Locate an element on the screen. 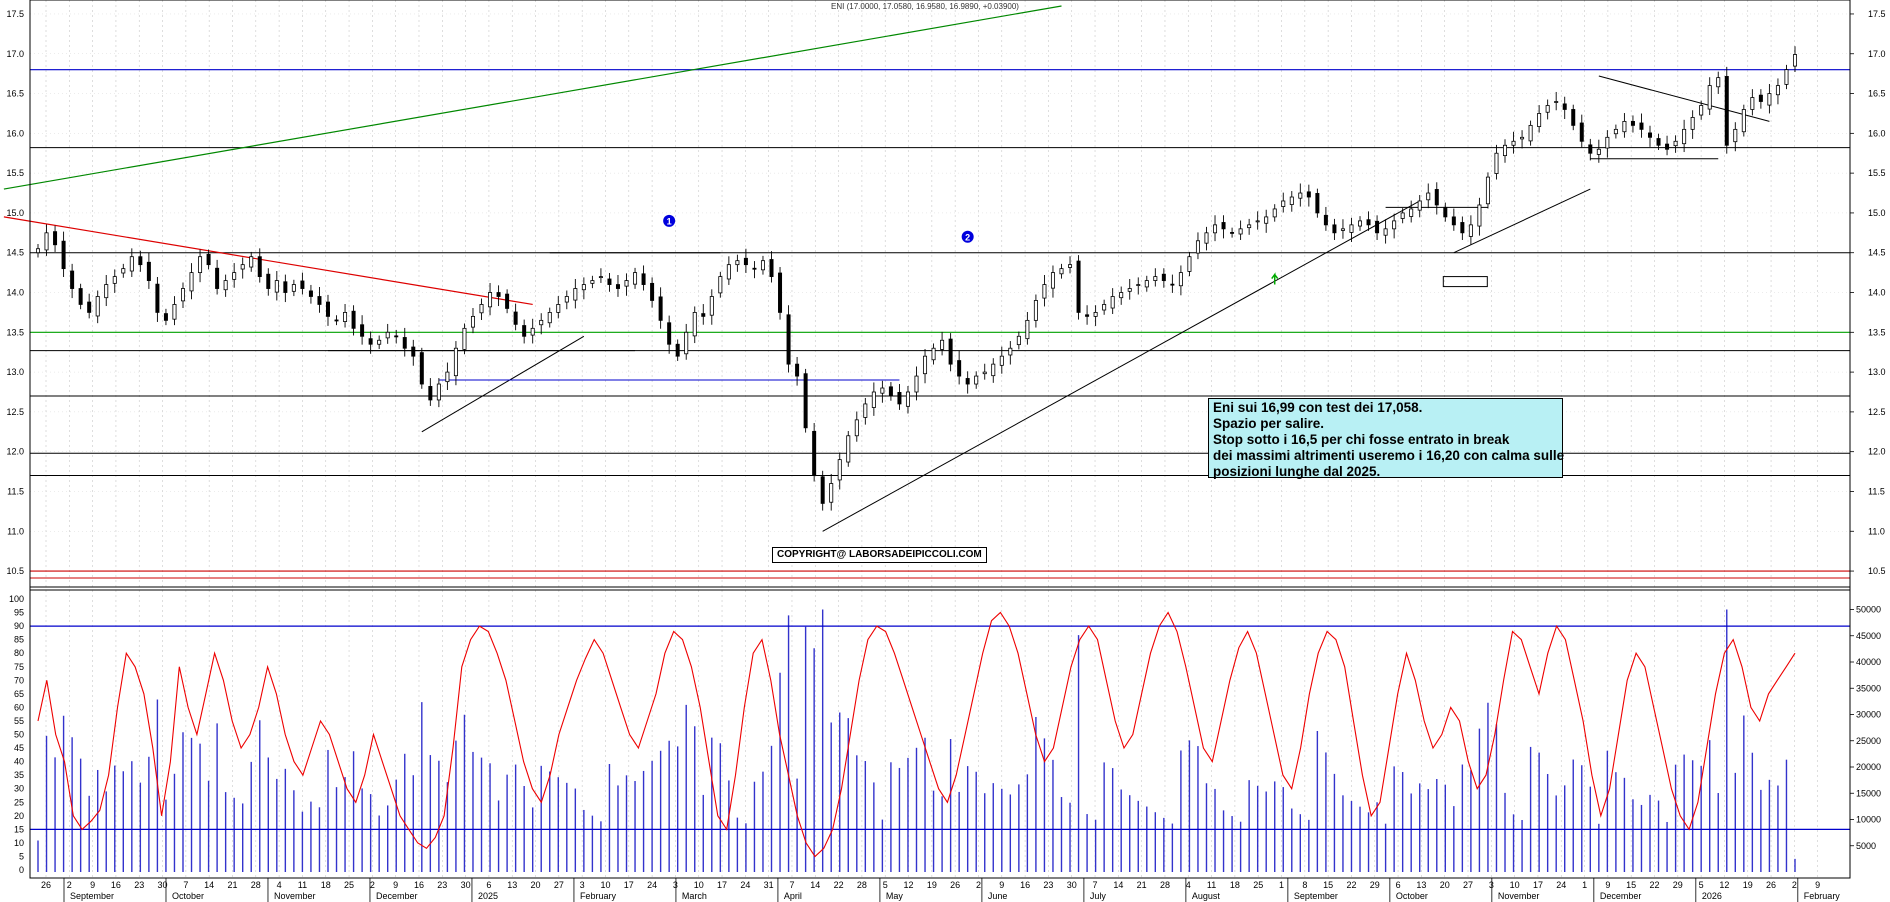  y-tick-label: 15.5 is located at coordinates (1877, 173).